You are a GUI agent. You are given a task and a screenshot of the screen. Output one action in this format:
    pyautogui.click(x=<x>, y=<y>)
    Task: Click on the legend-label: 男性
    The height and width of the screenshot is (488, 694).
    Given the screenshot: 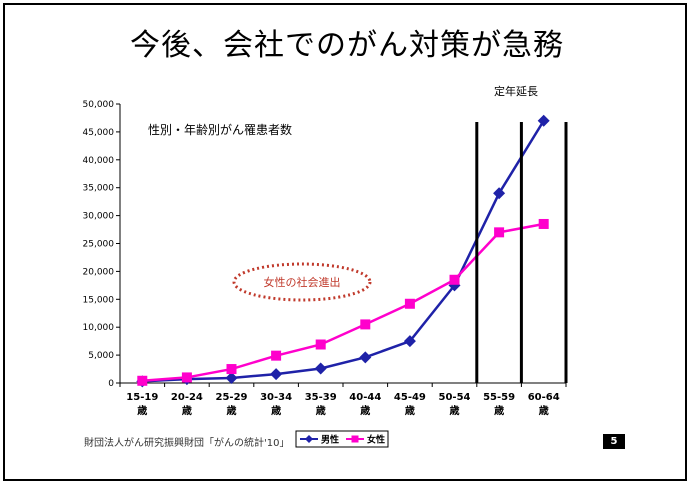 What is the action you would take?
    pyautogui.click(x=330, y=440)
    